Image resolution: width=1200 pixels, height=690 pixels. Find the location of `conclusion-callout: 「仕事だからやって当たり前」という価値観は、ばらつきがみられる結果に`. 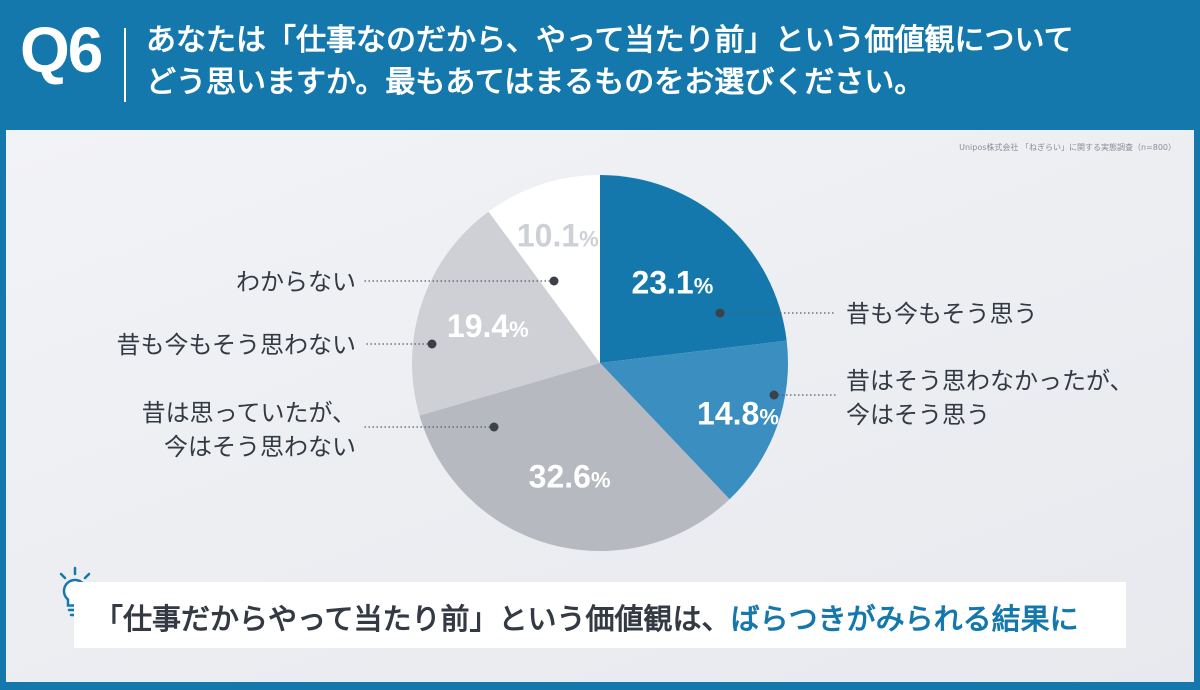

conclusion-callout: 「仕事だからやって当たり前」という価値観は、ばらつきがみられる結果に is located at coordinates (600, 615).